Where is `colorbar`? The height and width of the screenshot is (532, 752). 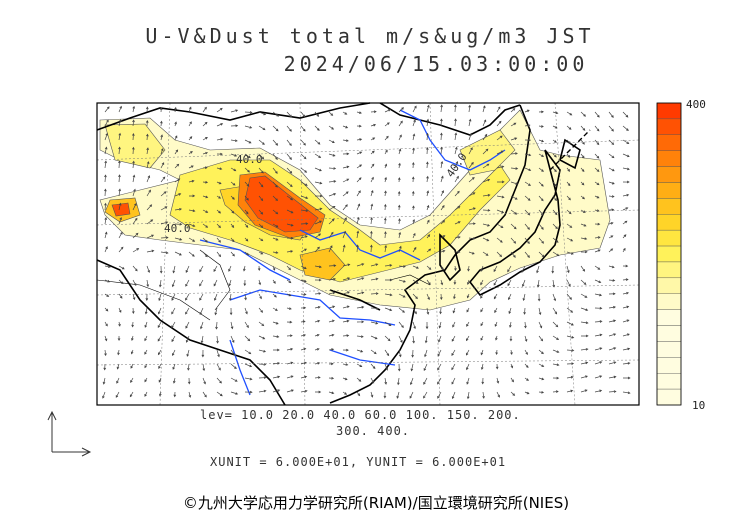
colorbar is located at coordinates (669, 254).